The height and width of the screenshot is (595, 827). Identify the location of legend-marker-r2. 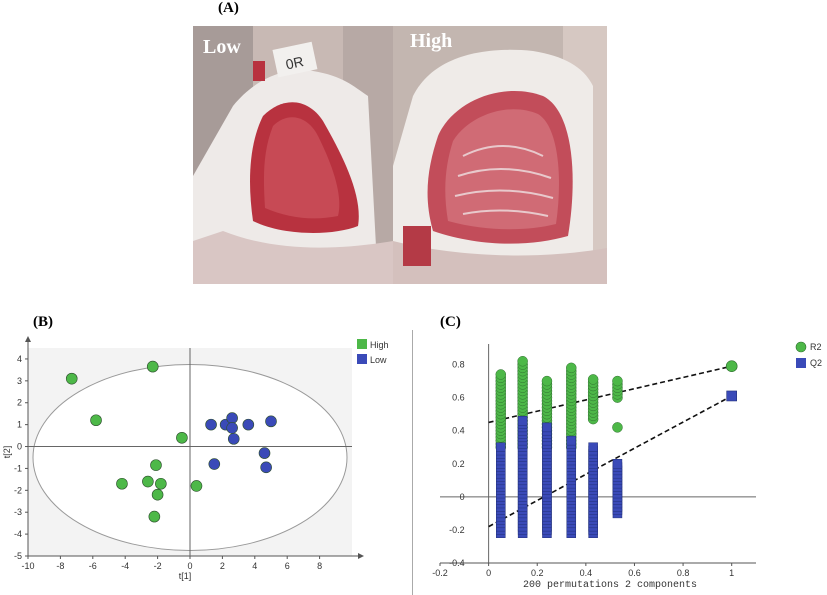
(801, 347).